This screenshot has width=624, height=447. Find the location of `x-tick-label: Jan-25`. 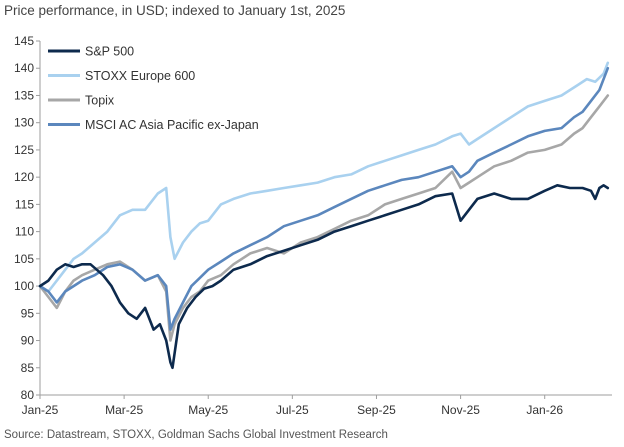

x-tick-label: Jan-25 is located at coordinates (40, 410).